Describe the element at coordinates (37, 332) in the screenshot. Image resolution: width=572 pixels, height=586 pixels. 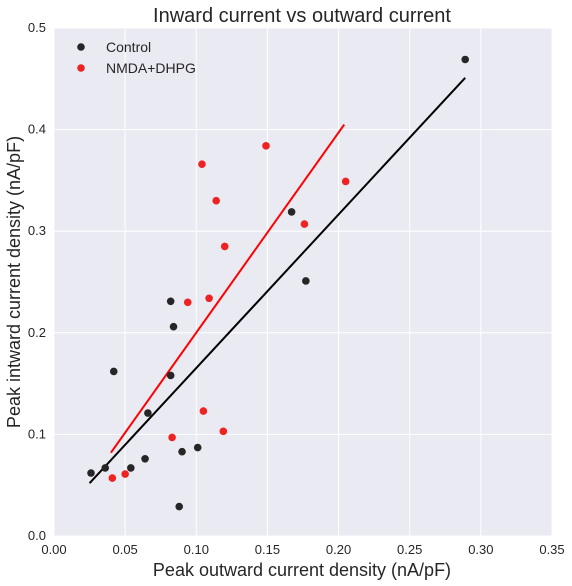
I see `y-tick-label: 0.2` at that location.